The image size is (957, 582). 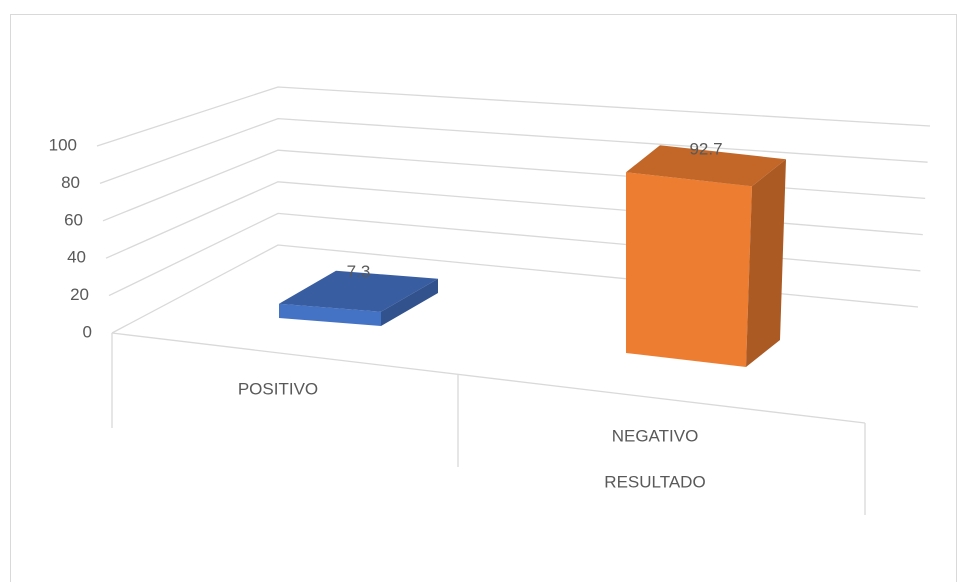 I want to click on y-tick-label: 40, so click(x=76, y=257).